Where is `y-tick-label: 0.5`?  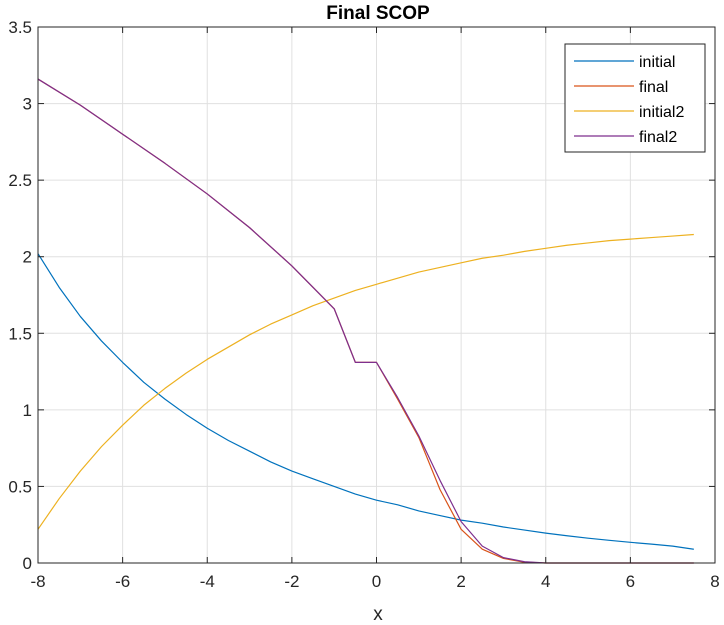 y-tick-label: 0.5 is located at coordinates (20, 486).